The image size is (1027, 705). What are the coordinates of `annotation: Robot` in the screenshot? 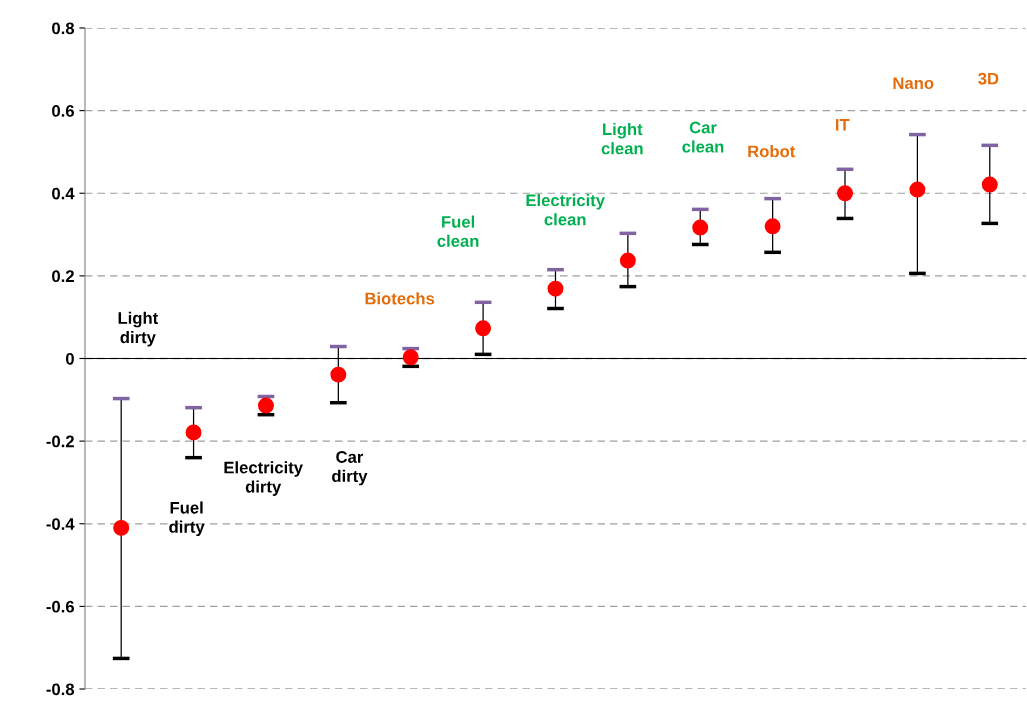 It's located at (772, 151).